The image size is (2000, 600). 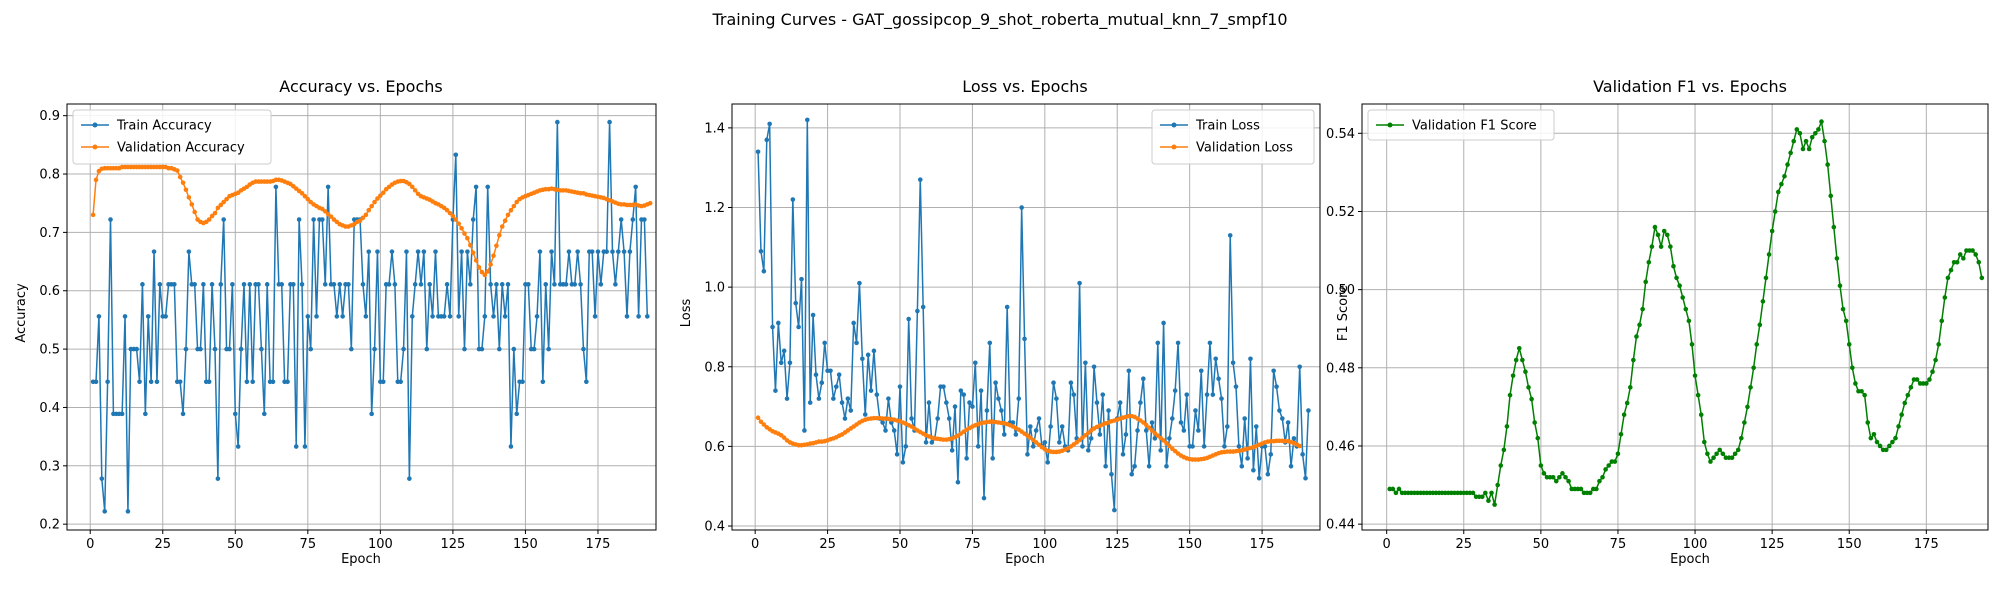 I want to click on accuracy-ytick-label: 0.8, so click(x=49, y=175).